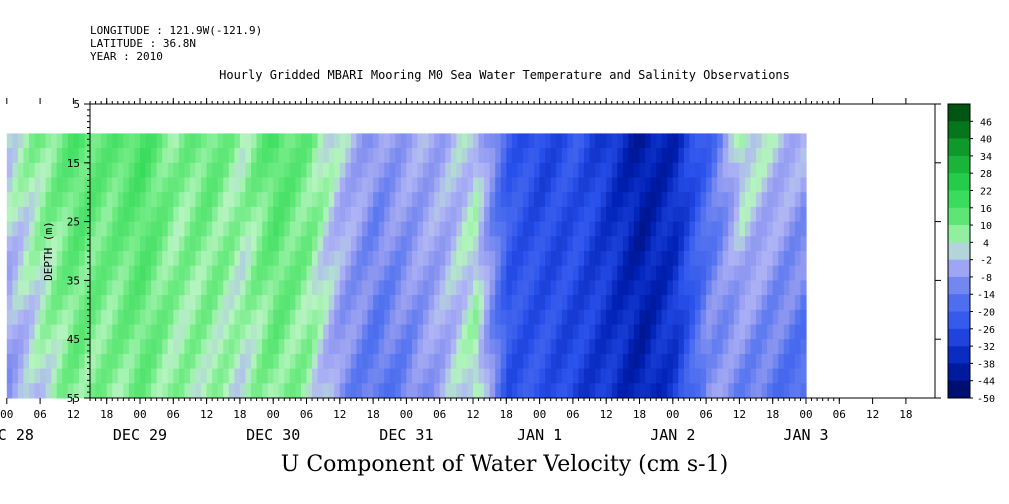 This screenshot has width=1009, height=504. Describe the element at coordinates (606, 414) in the screenshot. I see `x-tick-label: 12` at that location.